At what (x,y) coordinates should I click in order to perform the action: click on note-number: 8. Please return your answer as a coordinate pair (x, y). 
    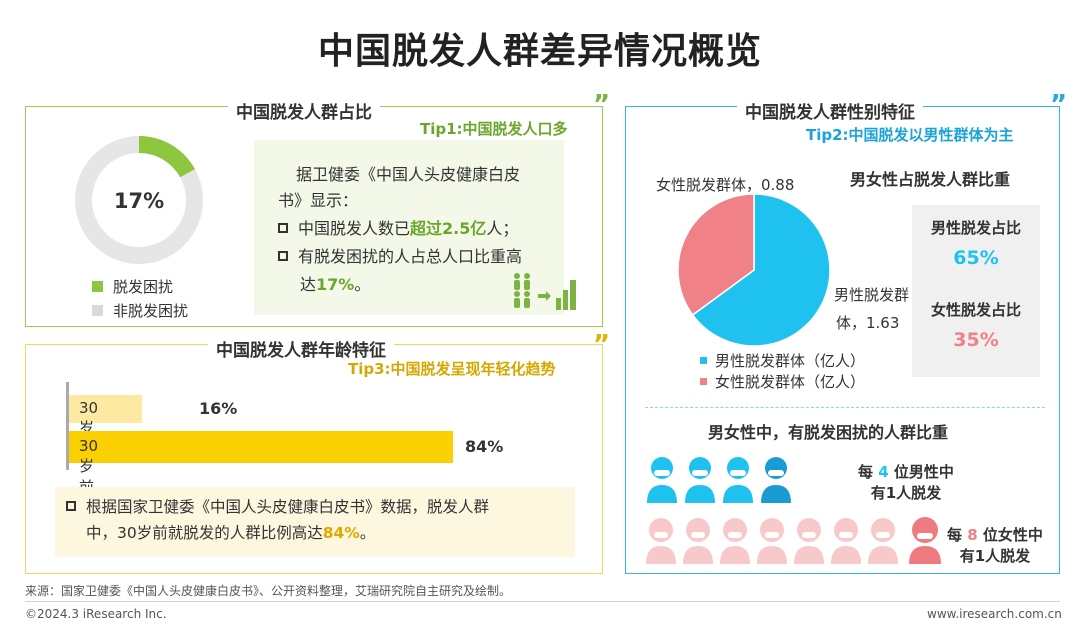
    Looking at the image, I should click on (972, 535).